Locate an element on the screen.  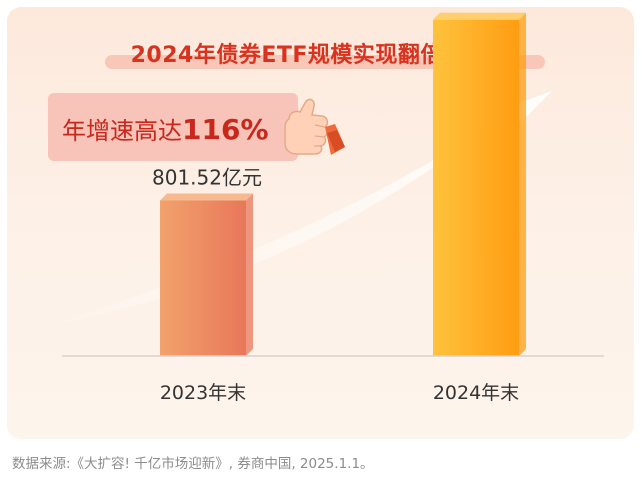
category-label: 2024年末 is located at coordinates (476, 393).